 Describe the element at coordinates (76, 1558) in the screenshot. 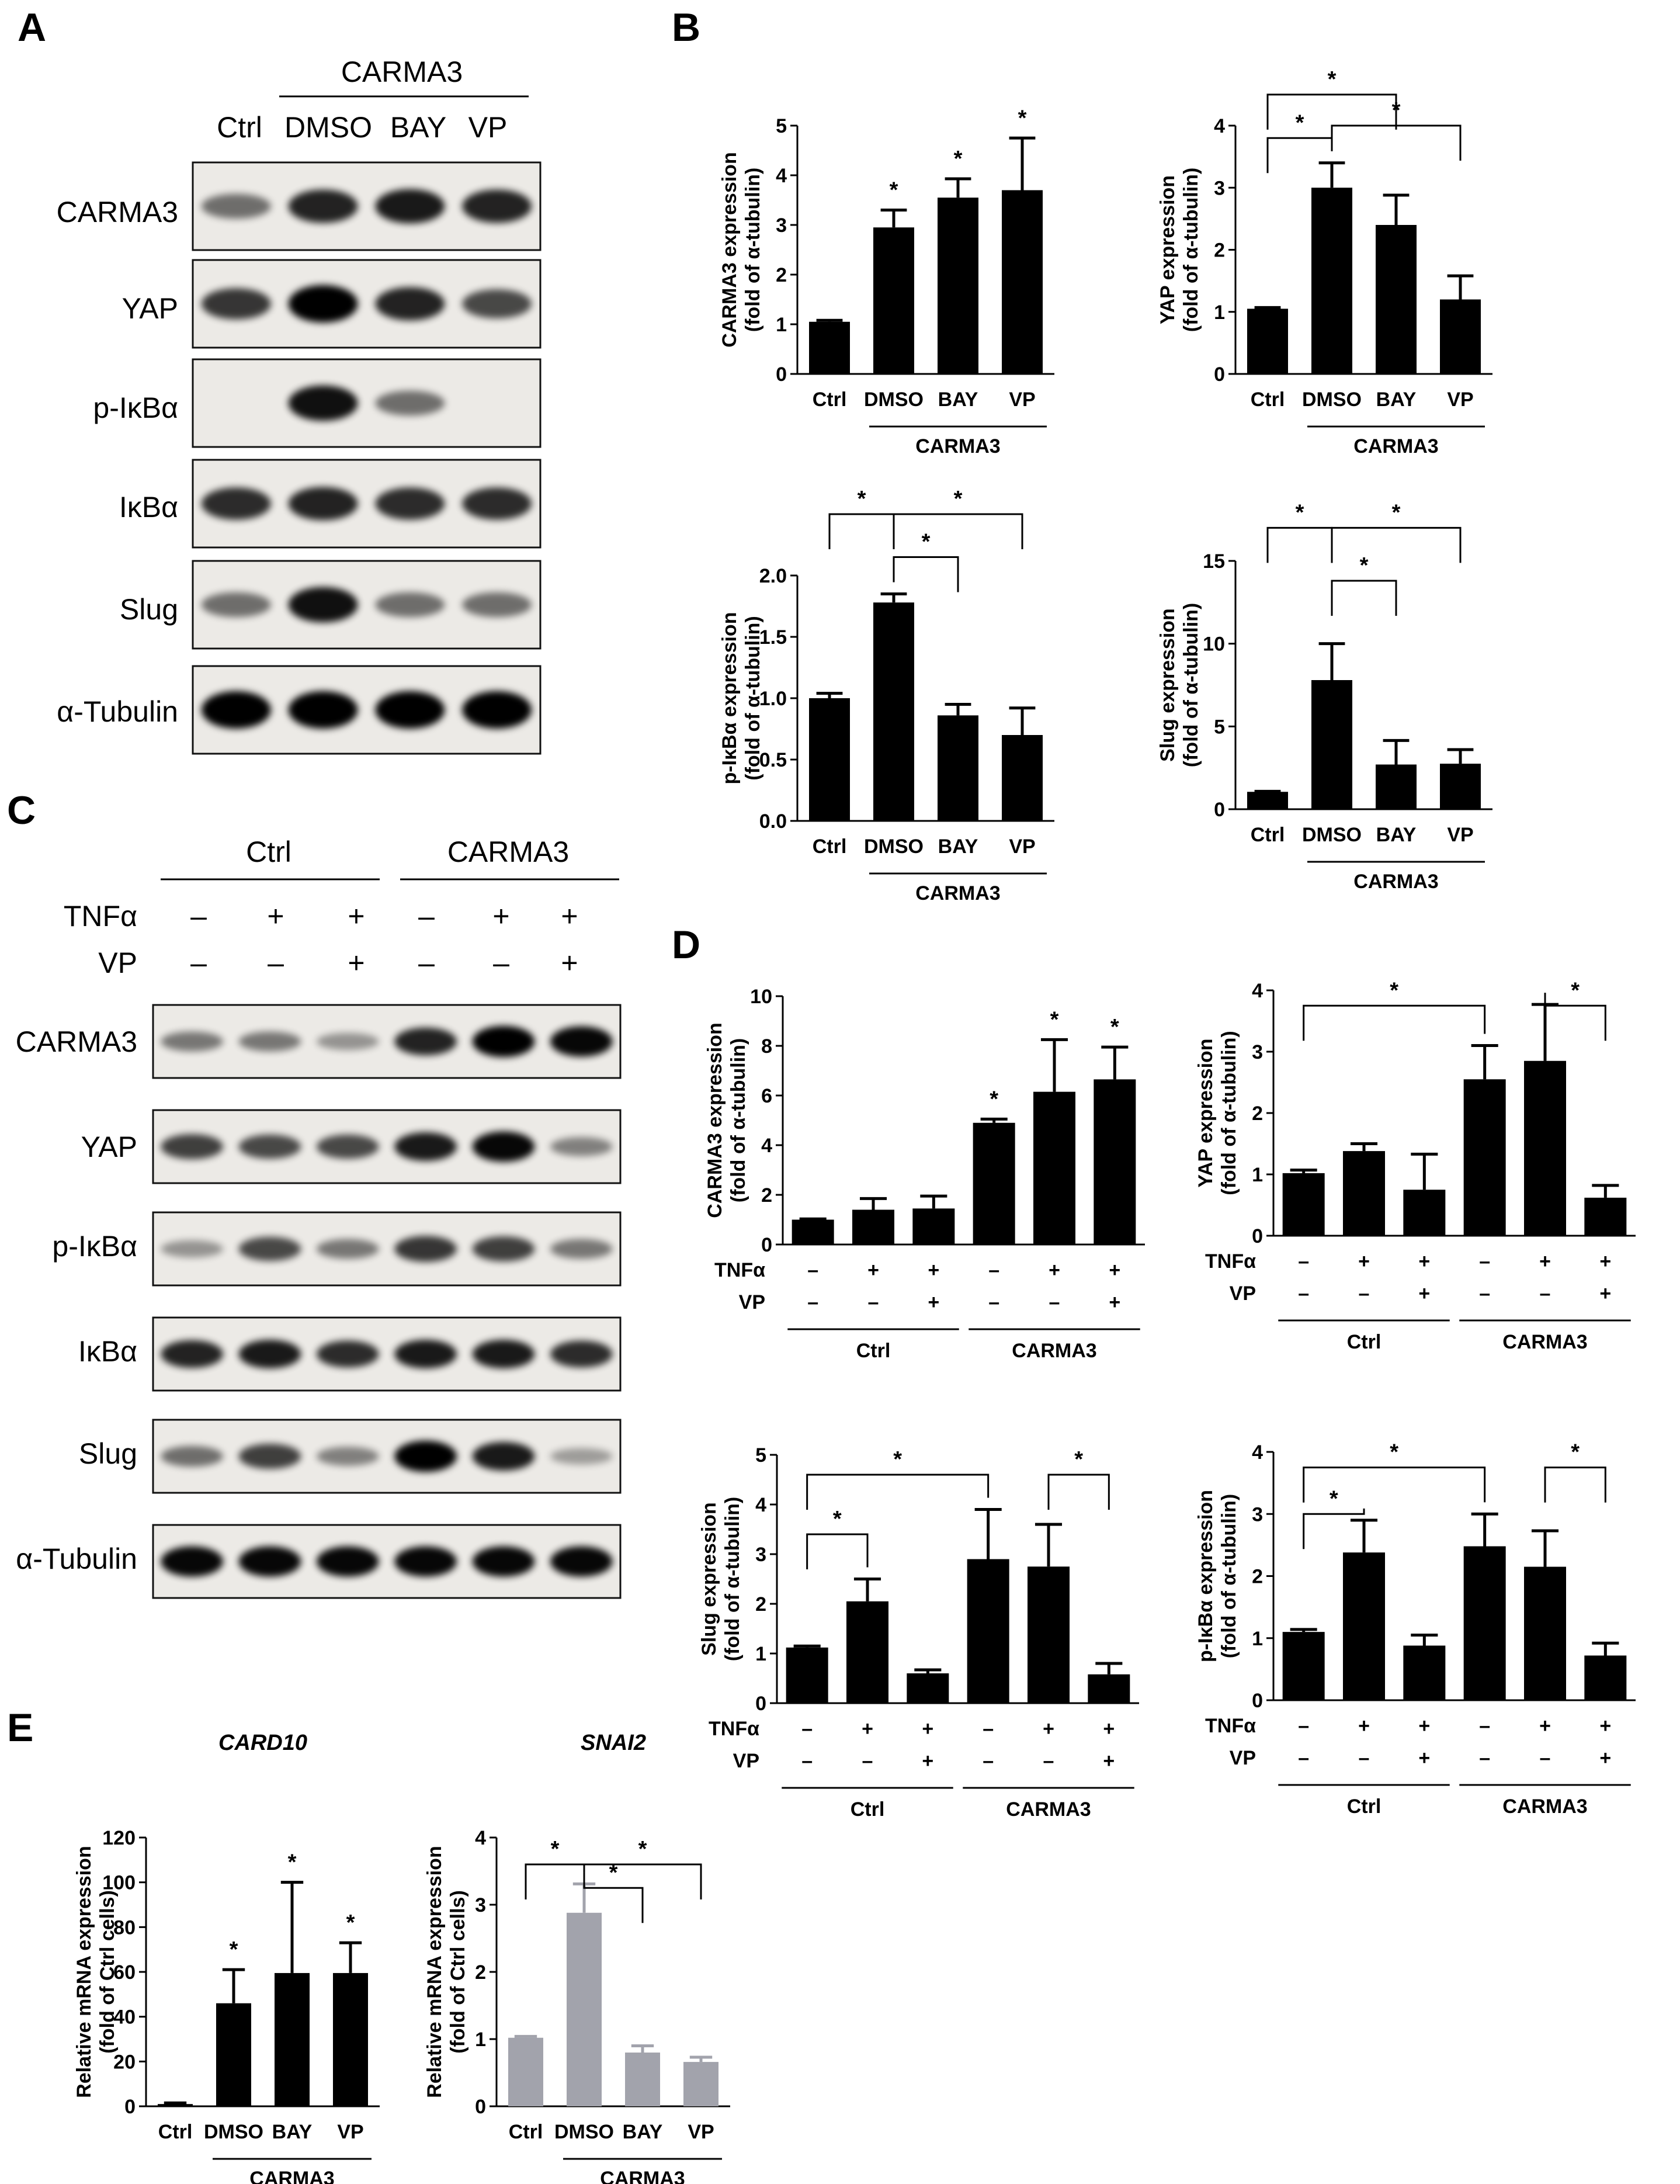

I see `blot-c-row-label: α-Tubulin` at that location.